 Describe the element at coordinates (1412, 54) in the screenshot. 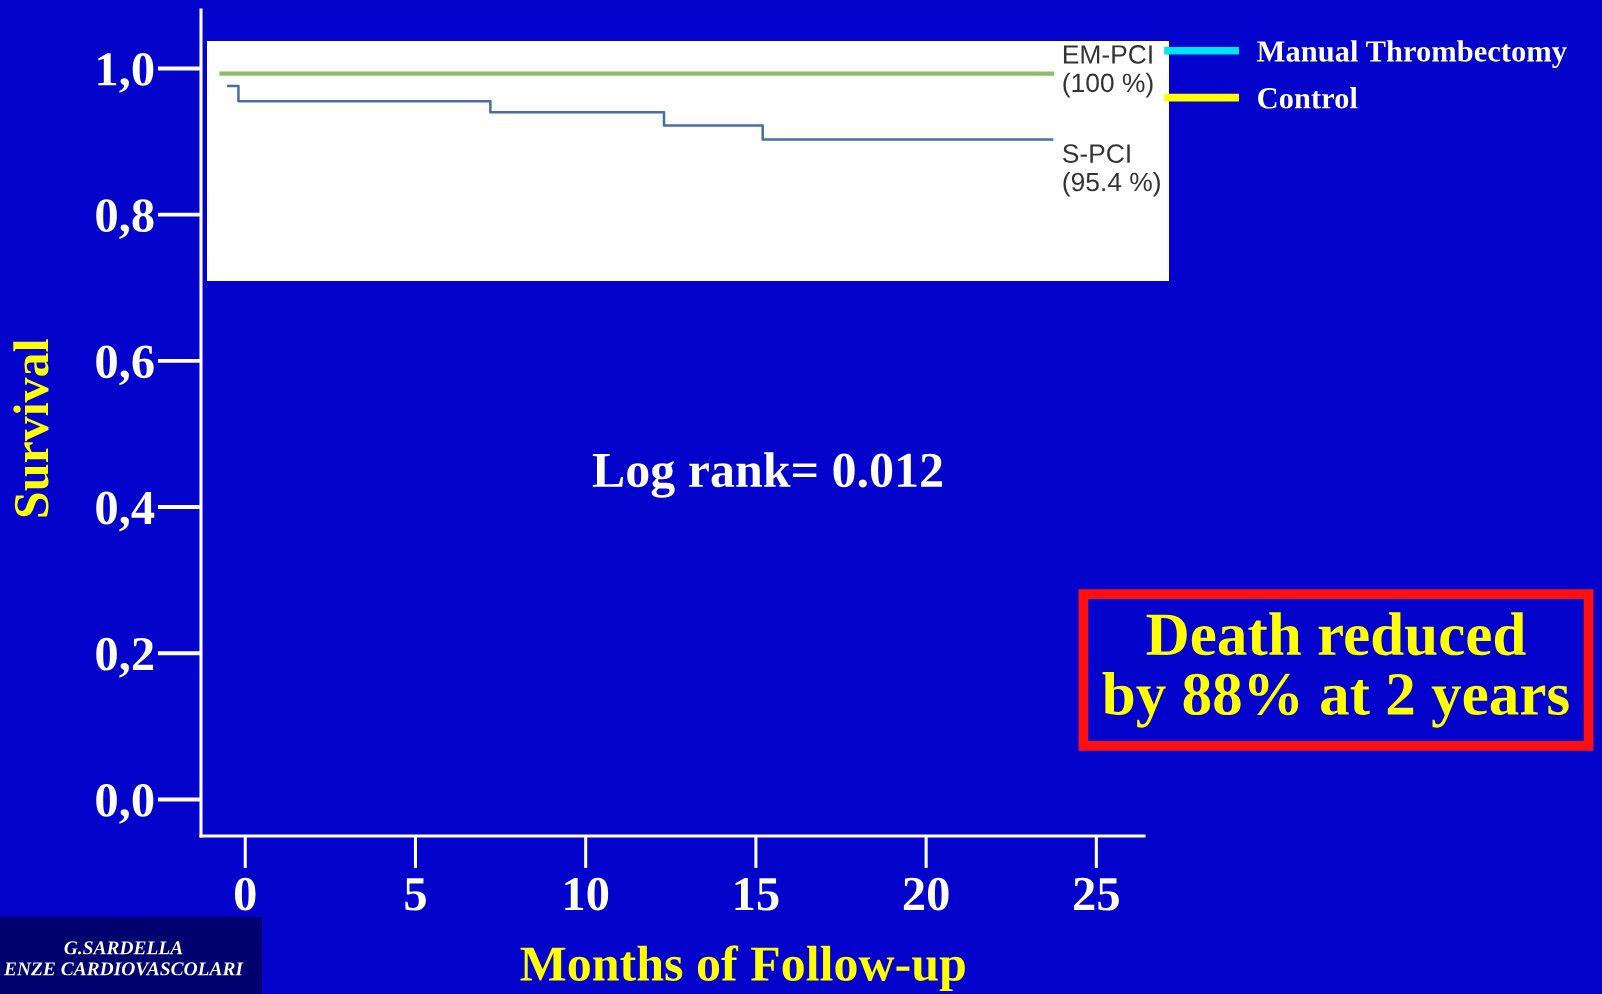

I see `legend-label: Manual Thrombectomy` at that location.